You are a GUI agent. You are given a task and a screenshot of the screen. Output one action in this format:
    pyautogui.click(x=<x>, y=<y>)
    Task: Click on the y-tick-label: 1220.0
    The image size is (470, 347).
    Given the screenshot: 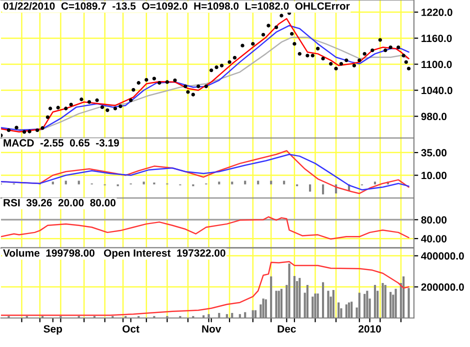 What is the action you would take?
    pyautogui.click(x=437, y=12)
    